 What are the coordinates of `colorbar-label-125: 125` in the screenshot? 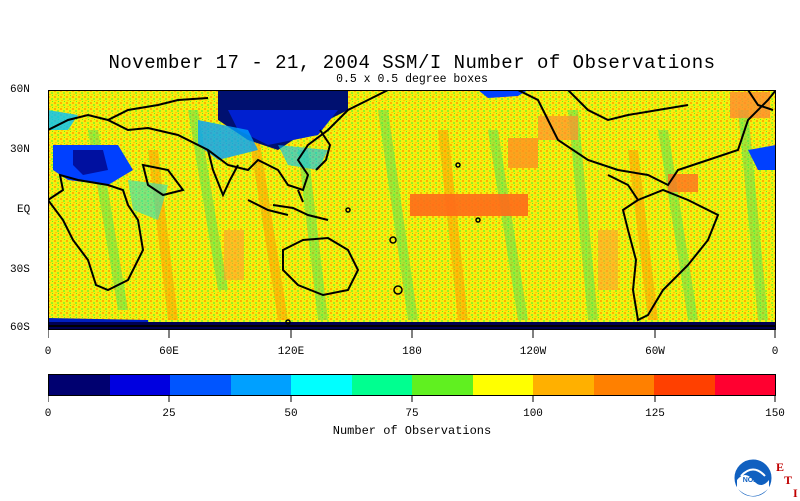 It's located at (655, 414).